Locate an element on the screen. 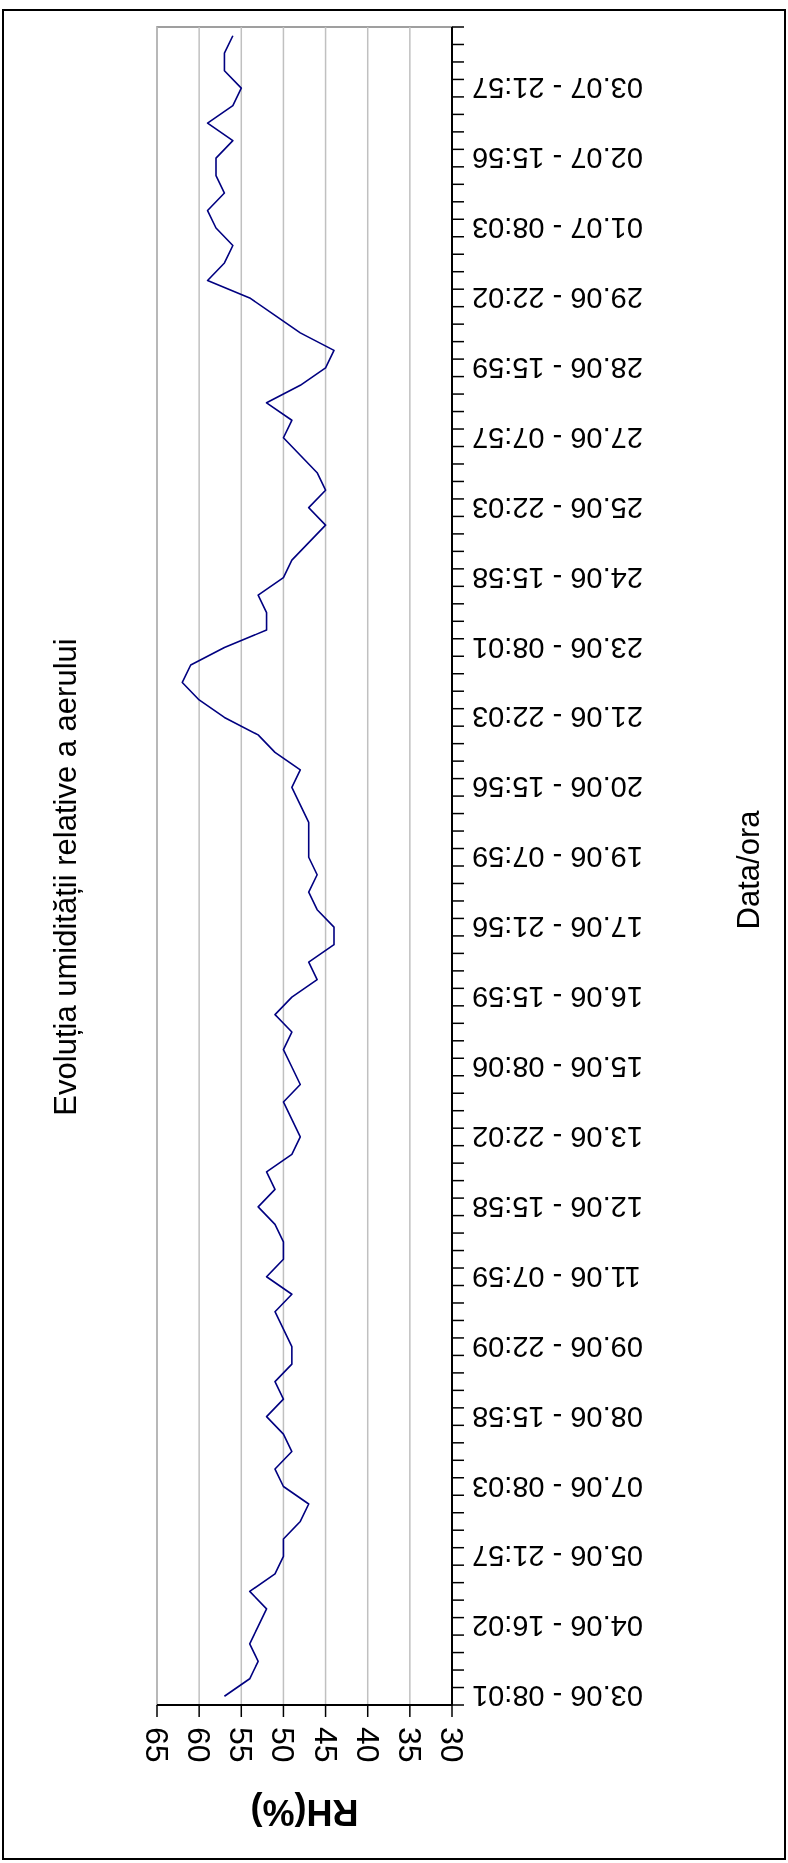 Image resolution: width=788 pixels, height=1863 pixels. x-tick-label: 40 is located at coordinates (367, 1745).